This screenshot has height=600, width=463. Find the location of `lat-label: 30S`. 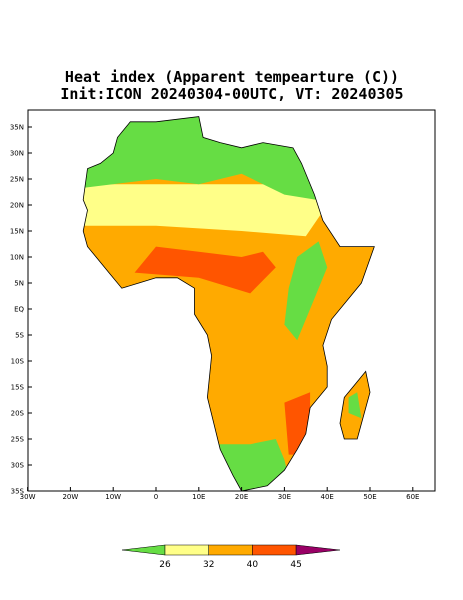

lat-label: 30S is located at coordinates (18, 466).